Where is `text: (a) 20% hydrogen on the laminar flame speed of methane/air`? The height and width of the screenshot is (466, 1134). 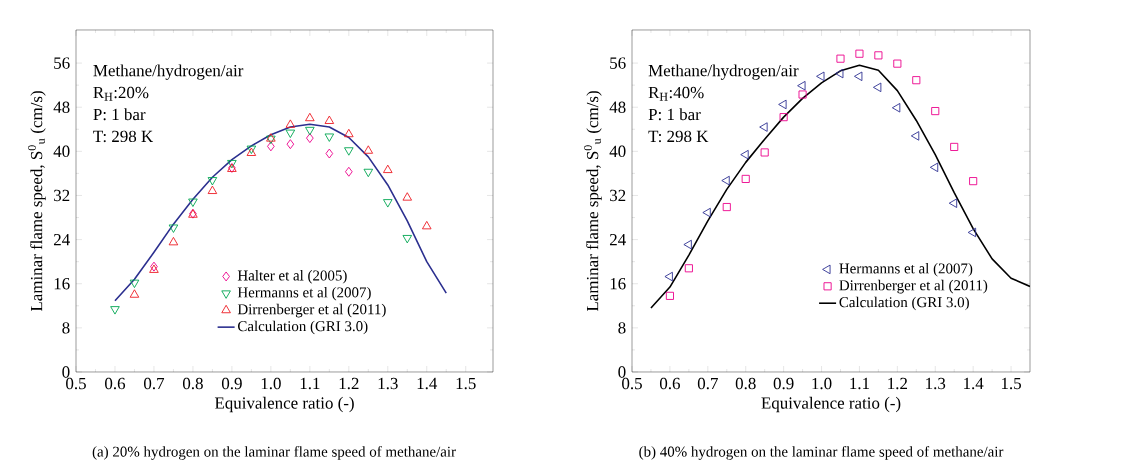
text: (a) 20% hydrogen on the laminar flame speed of methane/air is located at coordinates (274, 453).